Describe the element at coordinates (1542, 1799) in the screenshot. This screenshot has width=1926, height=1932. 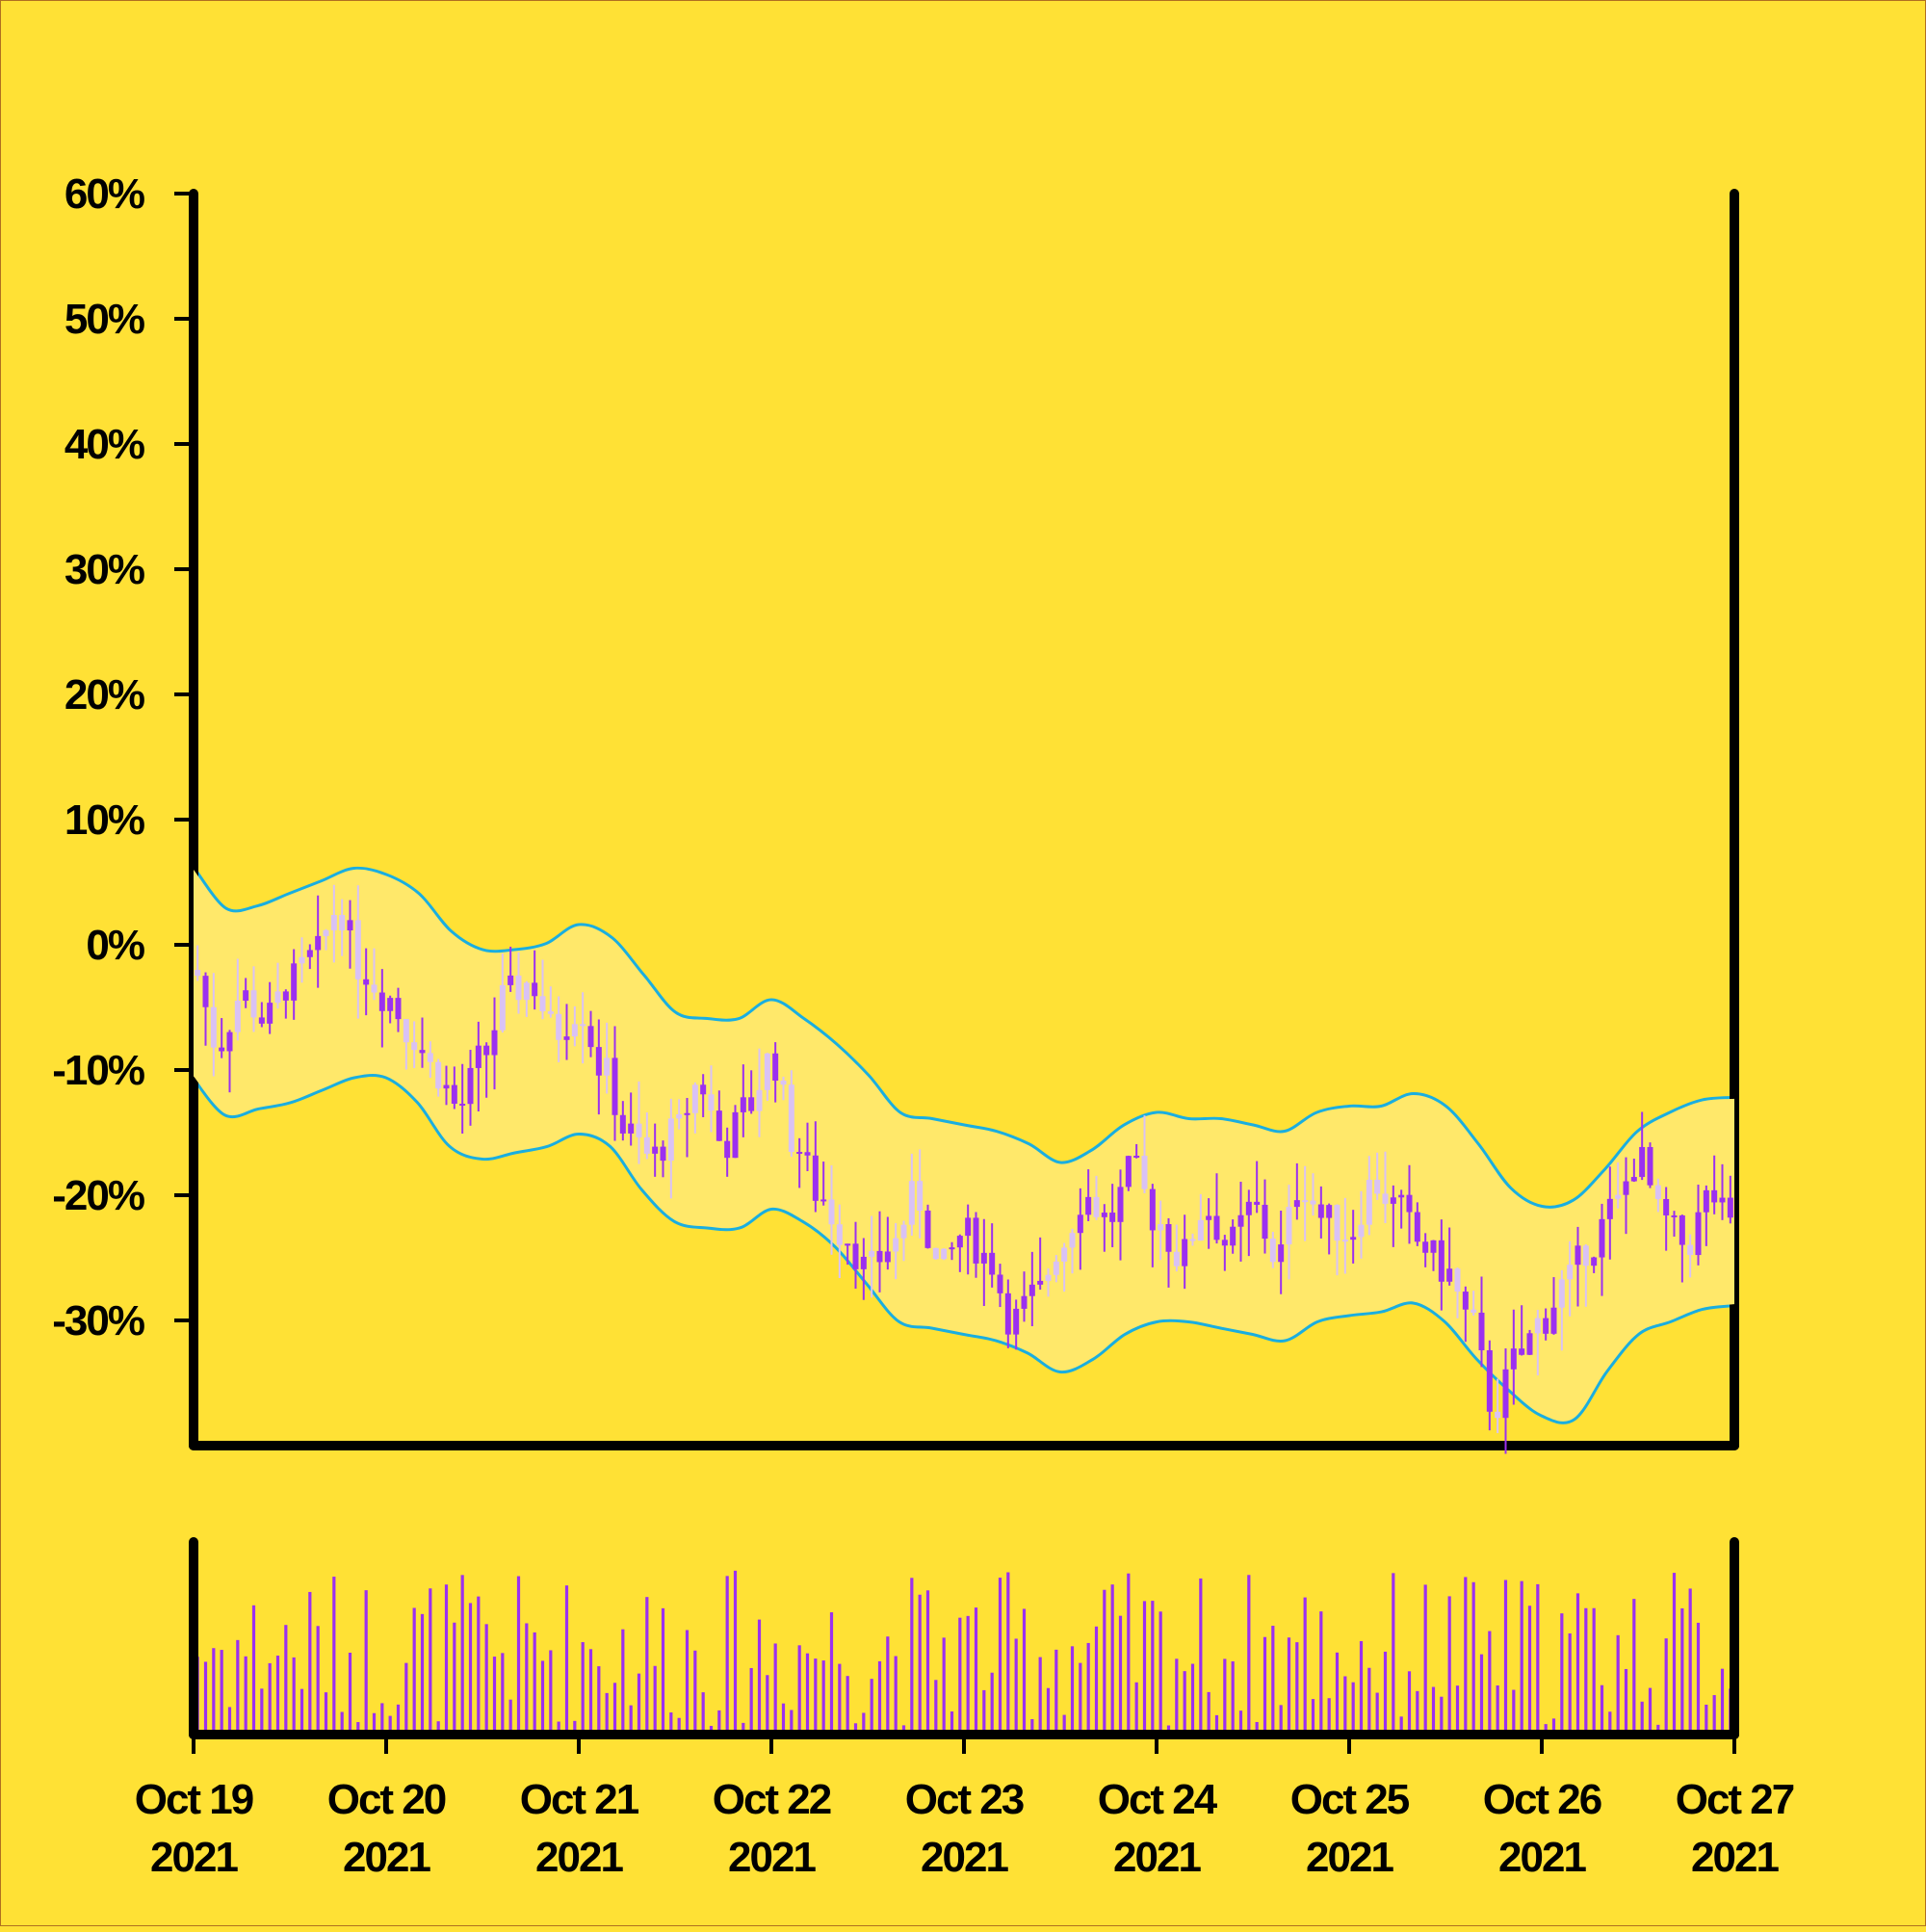
I see `x-tick-label-date: Oct 26` at that location.